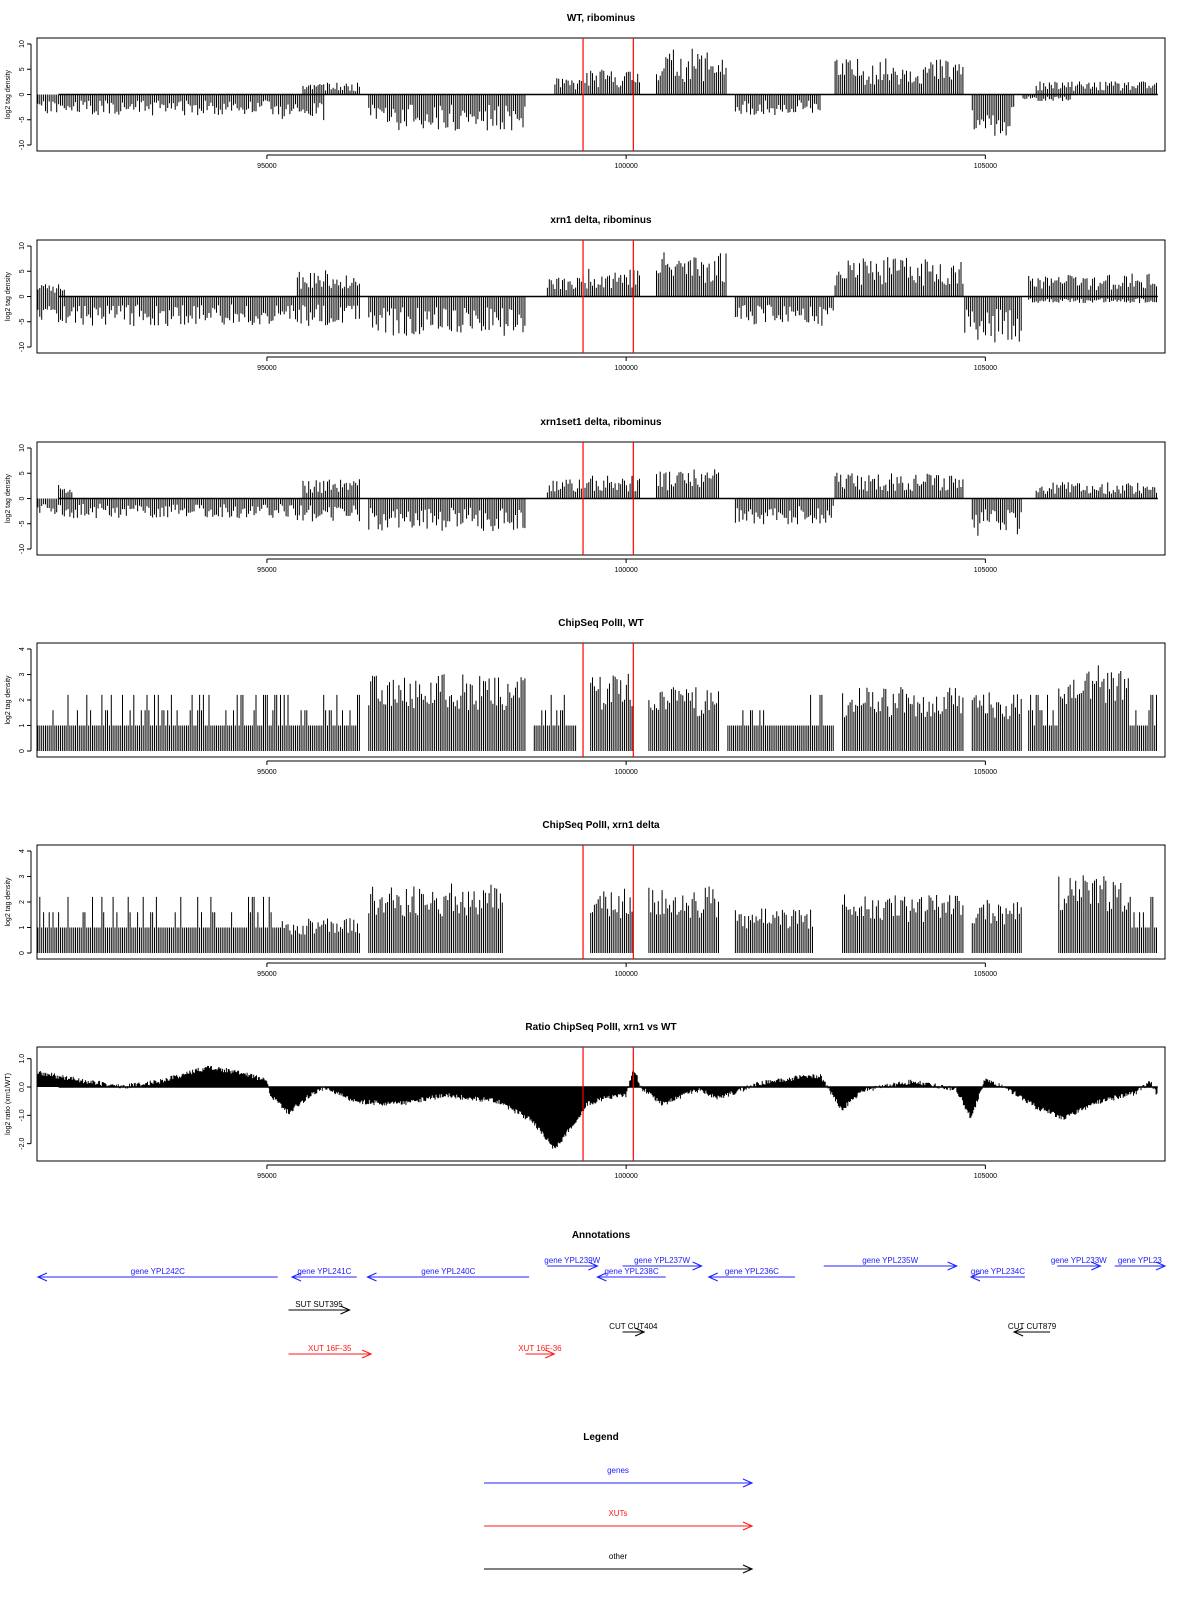 The image size is (1200, 1600). I want to click on y-tick-label: 1, so click(22, 927).